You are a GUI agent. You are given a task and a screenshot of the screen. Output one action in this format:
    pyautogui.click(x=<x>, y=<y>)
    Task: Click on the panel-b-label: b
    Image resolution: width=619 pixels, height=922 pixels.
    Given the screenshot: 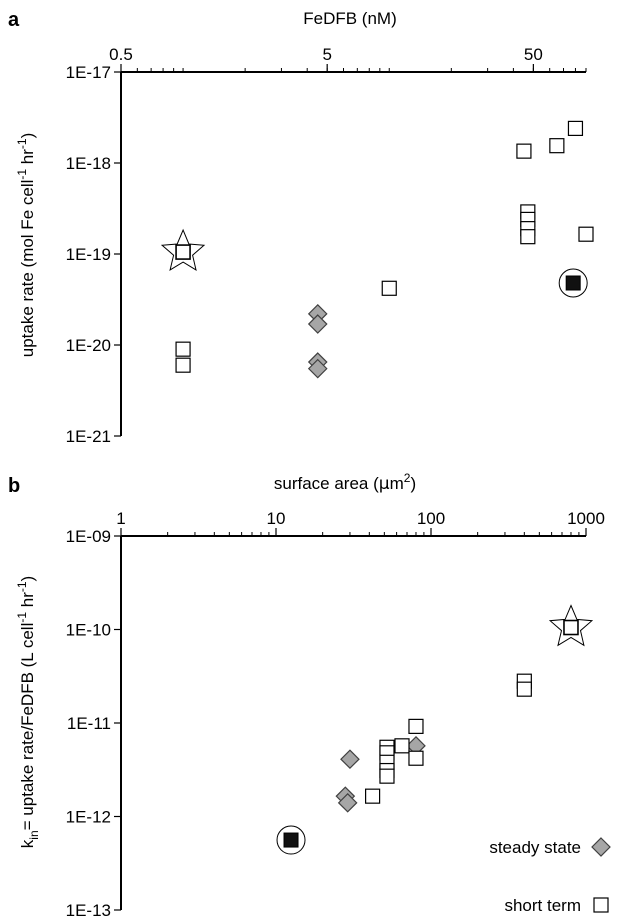 What is the action you would take?
    pyautogui.click(x=14, y=486)
    